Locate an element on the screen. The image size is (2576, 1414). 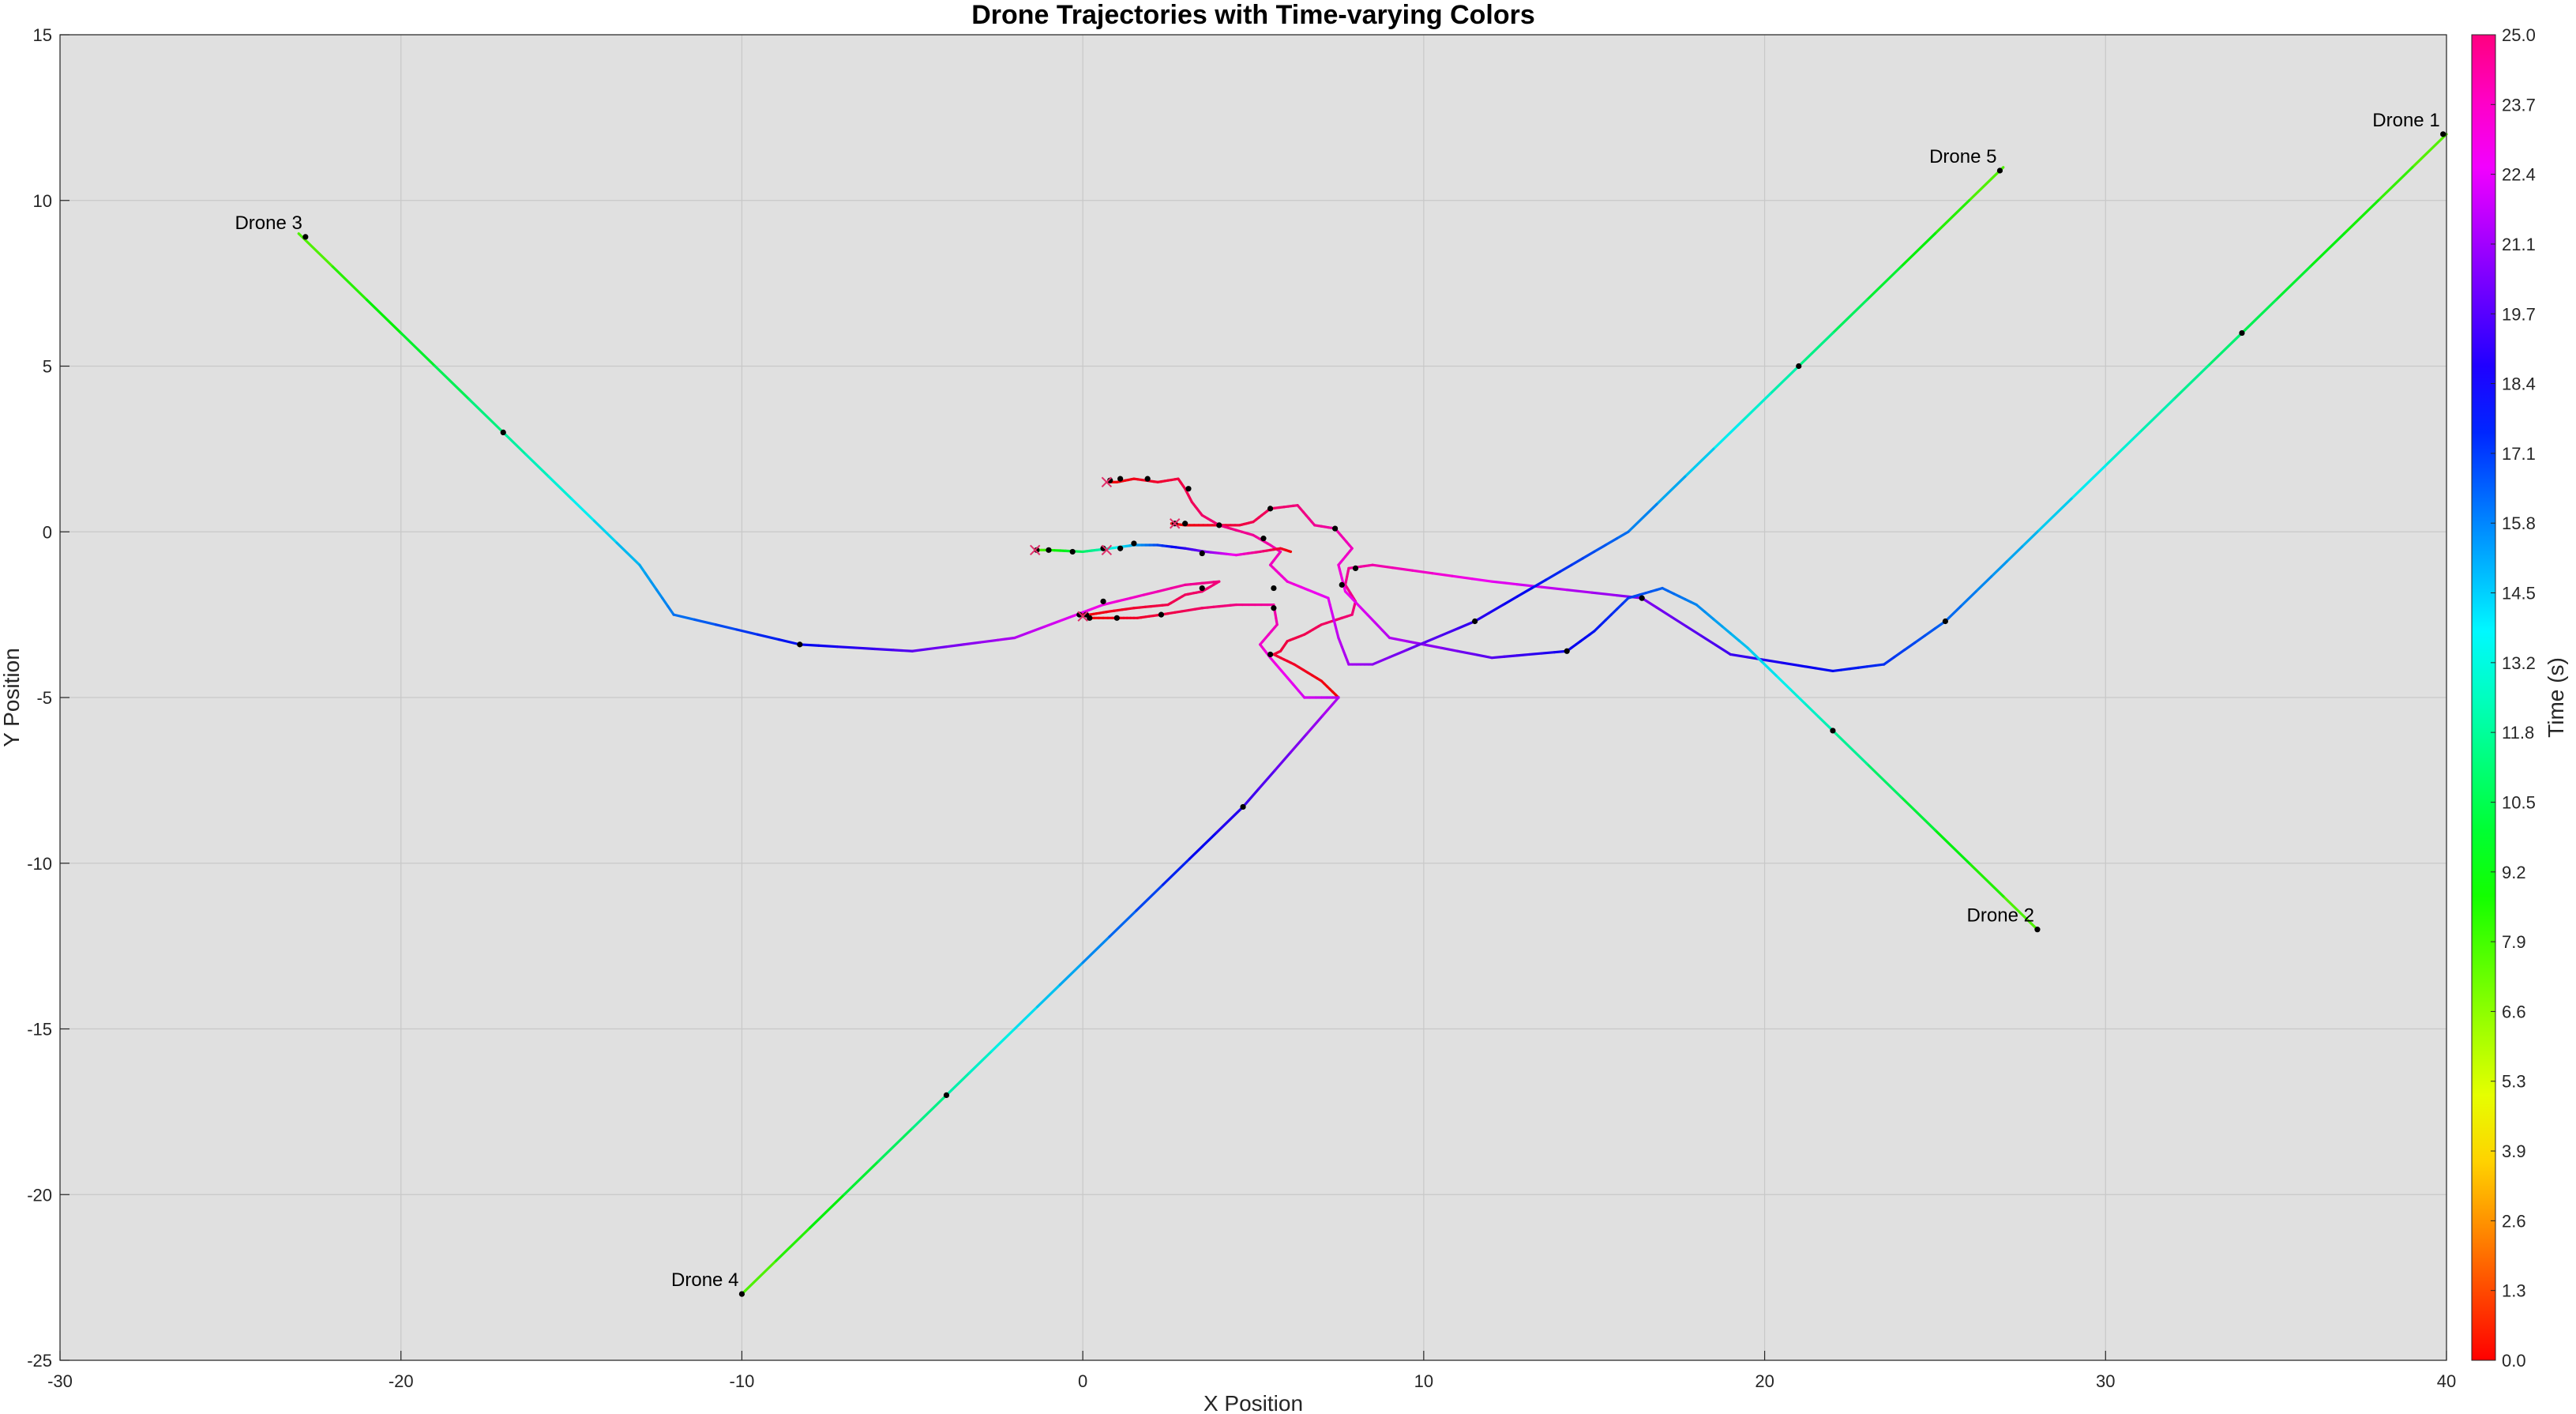
x-axis-label: X Position is located at coordinates (1253, 1402).